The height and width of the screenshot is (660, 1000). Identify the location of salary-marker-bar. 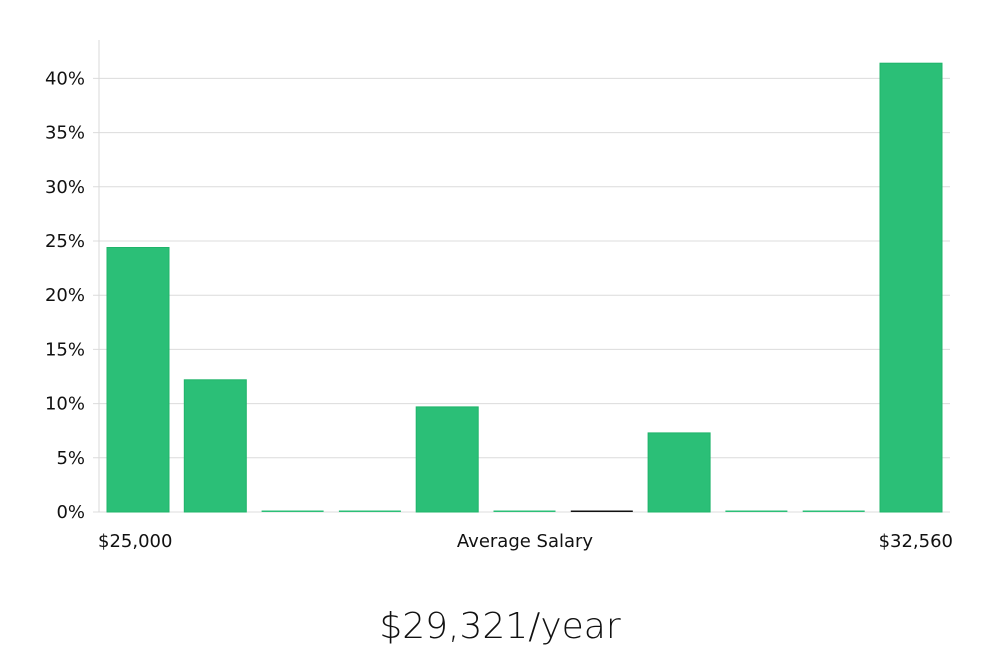
(601, 511).